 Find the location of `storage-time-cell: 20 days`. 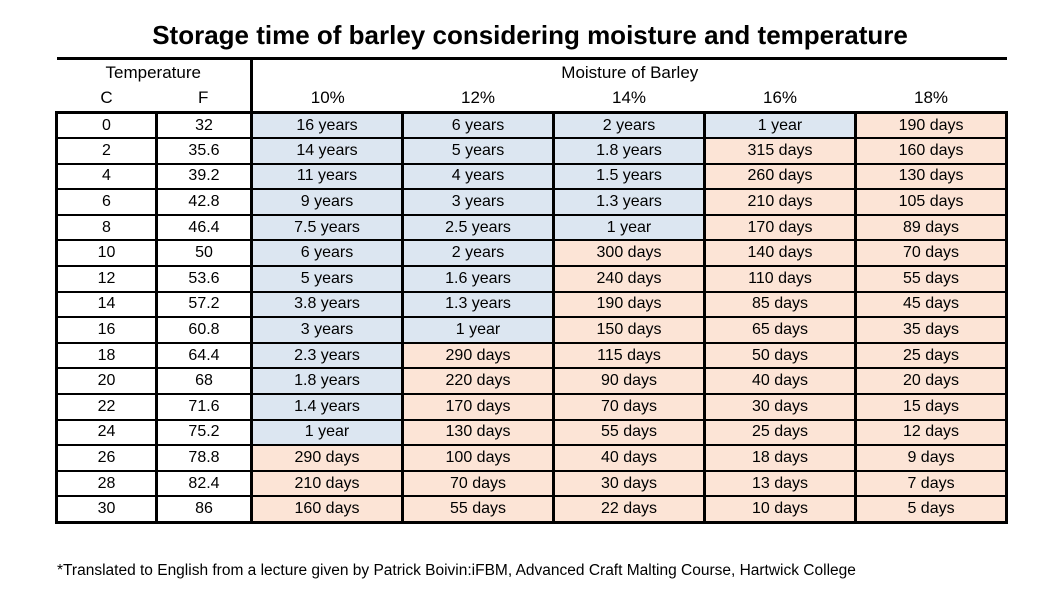

storage-time-cell: 20 days is located at coordinates (931, 381).